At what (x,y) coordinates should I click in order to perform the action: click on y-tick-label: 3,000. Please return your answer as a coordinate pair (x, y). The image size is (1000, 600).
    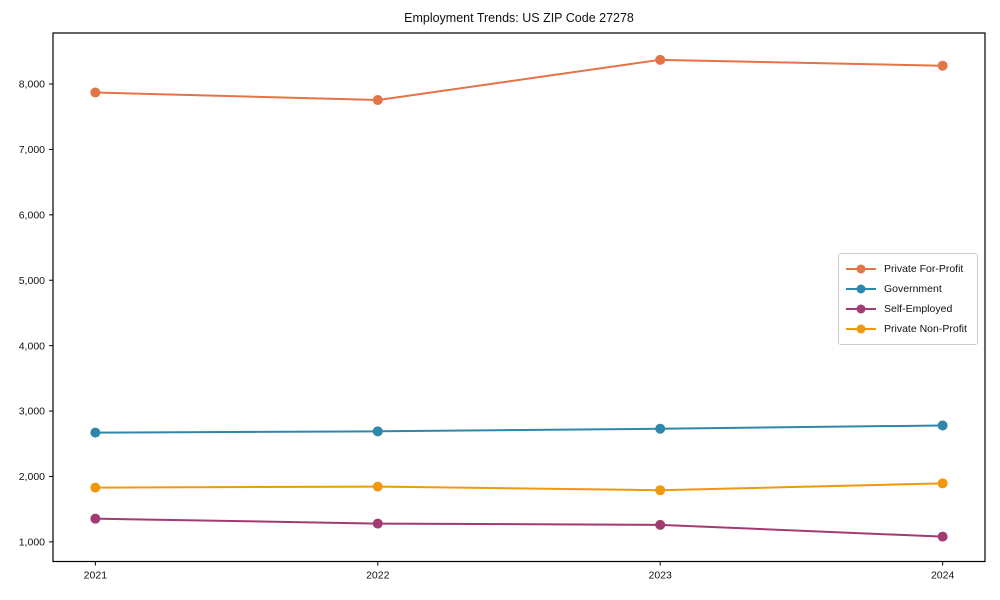
    Looking at the image, I should click on (32, 412).